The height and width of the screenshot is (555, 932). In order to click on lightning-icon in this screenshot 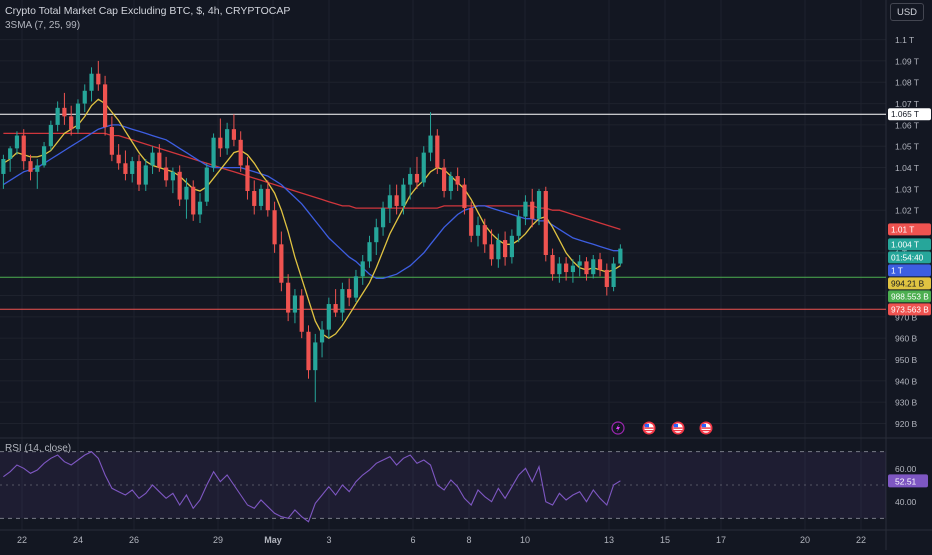, I will do `click(618, 428)`.